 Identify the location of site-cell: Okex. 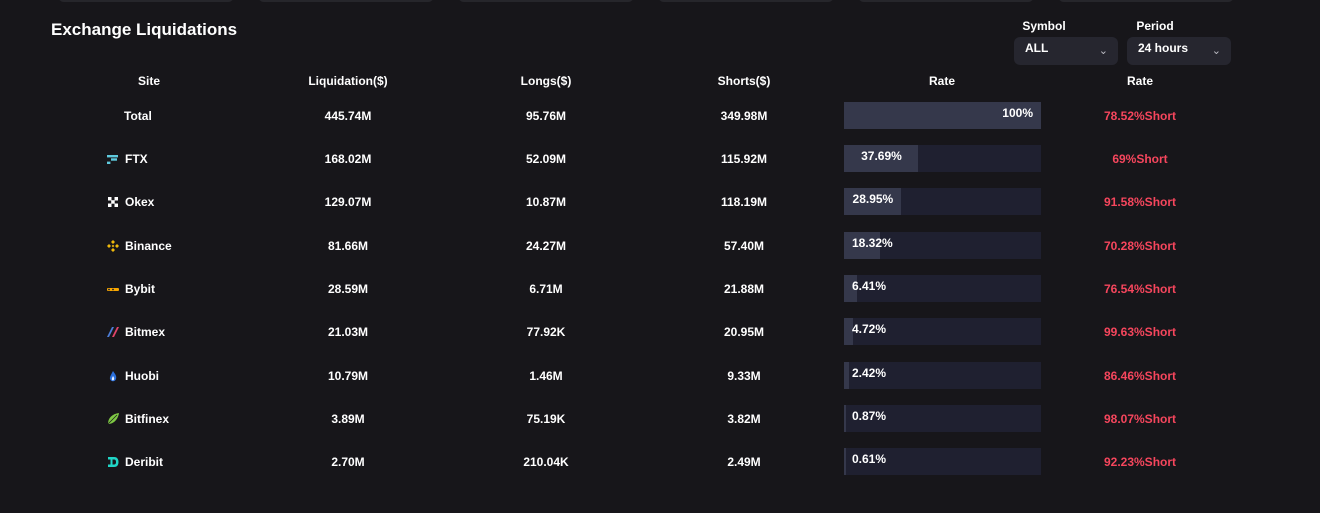
(130, 202).